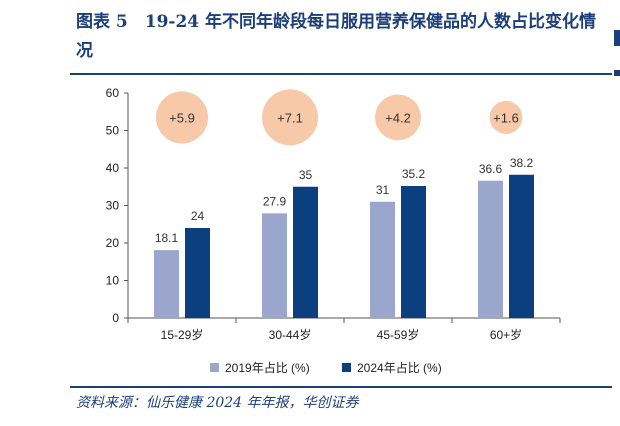 The image size is (620, 426). Describe the element at coordinates (113, 131) in the screenshot. I see `y-tick-label: 50` at that location.